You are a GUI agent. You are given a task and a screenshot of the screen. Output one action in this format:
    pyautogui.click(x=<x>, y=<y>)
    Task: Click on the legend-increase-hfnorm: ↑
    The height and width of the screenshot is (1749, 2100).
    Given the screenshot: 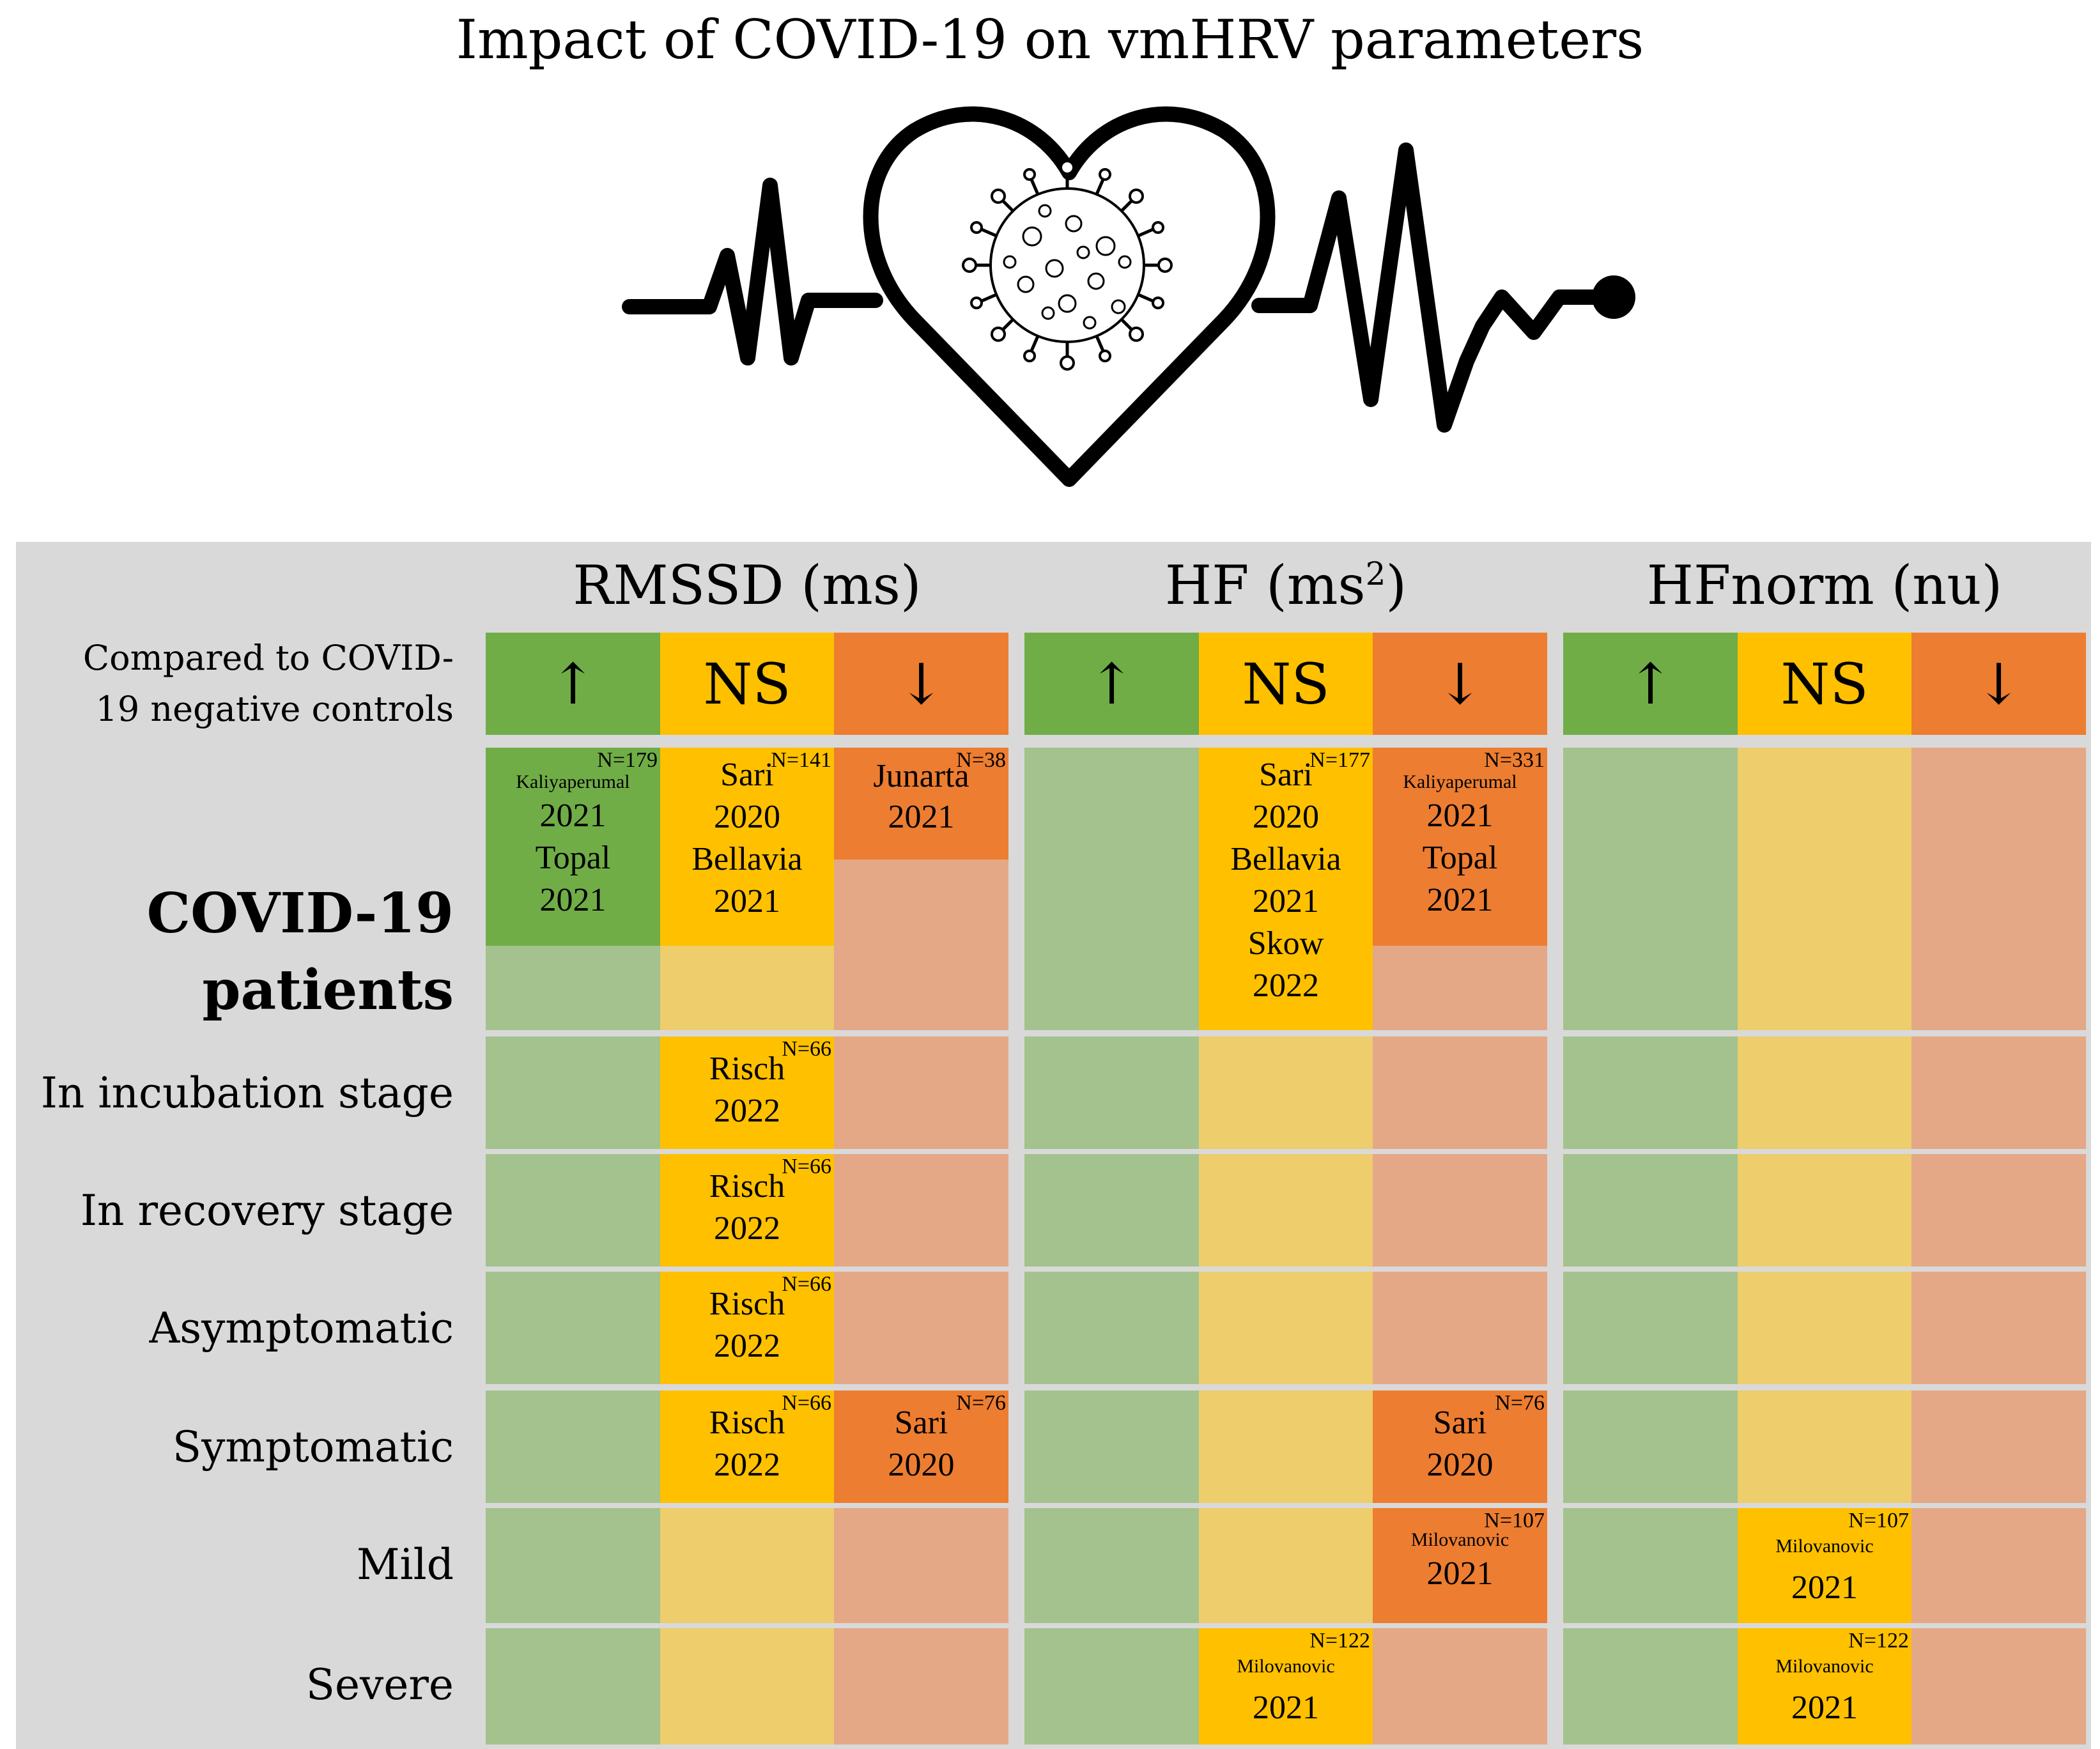 What is the action you would take?
    pyautogui.click(x=1650, y=684)
    